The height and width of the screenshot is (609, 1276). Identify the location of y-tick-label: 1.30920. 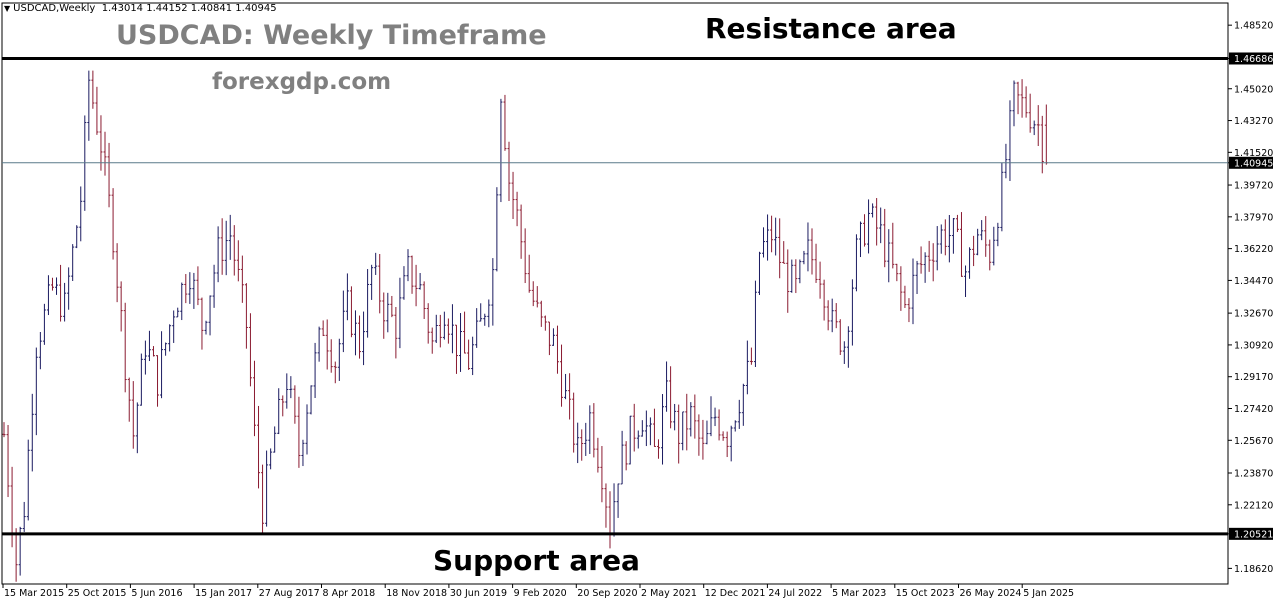
(1253, 345).